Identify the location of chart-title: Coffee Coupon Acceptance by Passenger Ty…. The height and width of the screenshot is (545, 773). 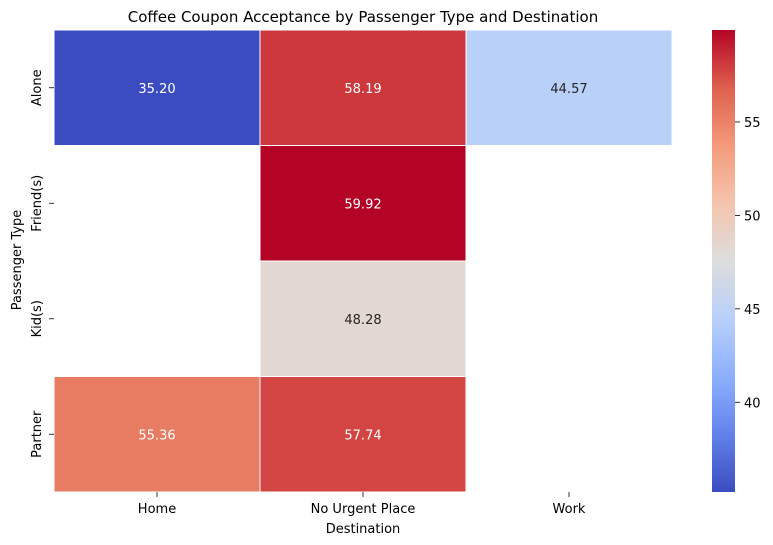
(363, 17).